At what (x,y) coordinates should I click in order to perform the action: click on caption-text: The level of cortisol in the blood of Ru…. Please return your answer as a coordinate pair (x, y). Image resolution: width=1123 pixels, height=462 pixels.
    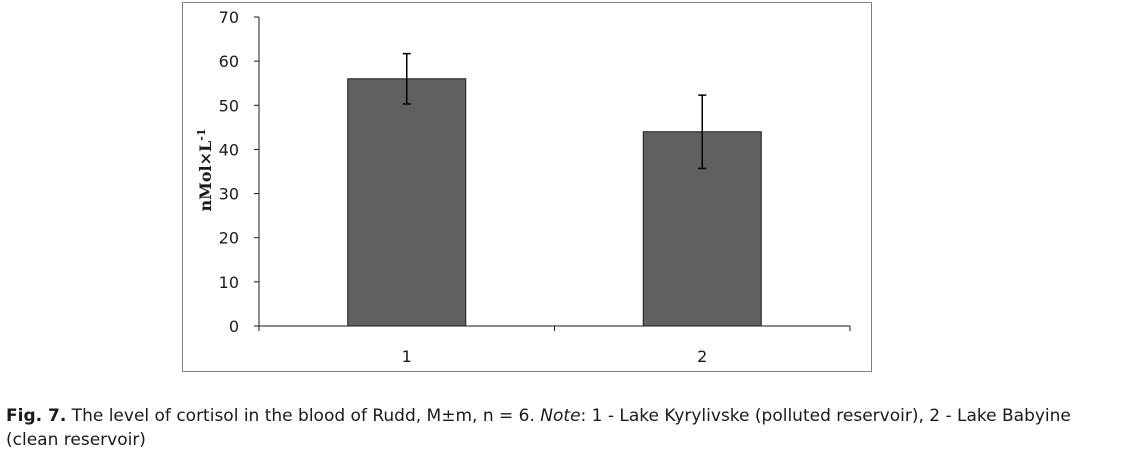
    Looking at the image, I should click on (303, 416).